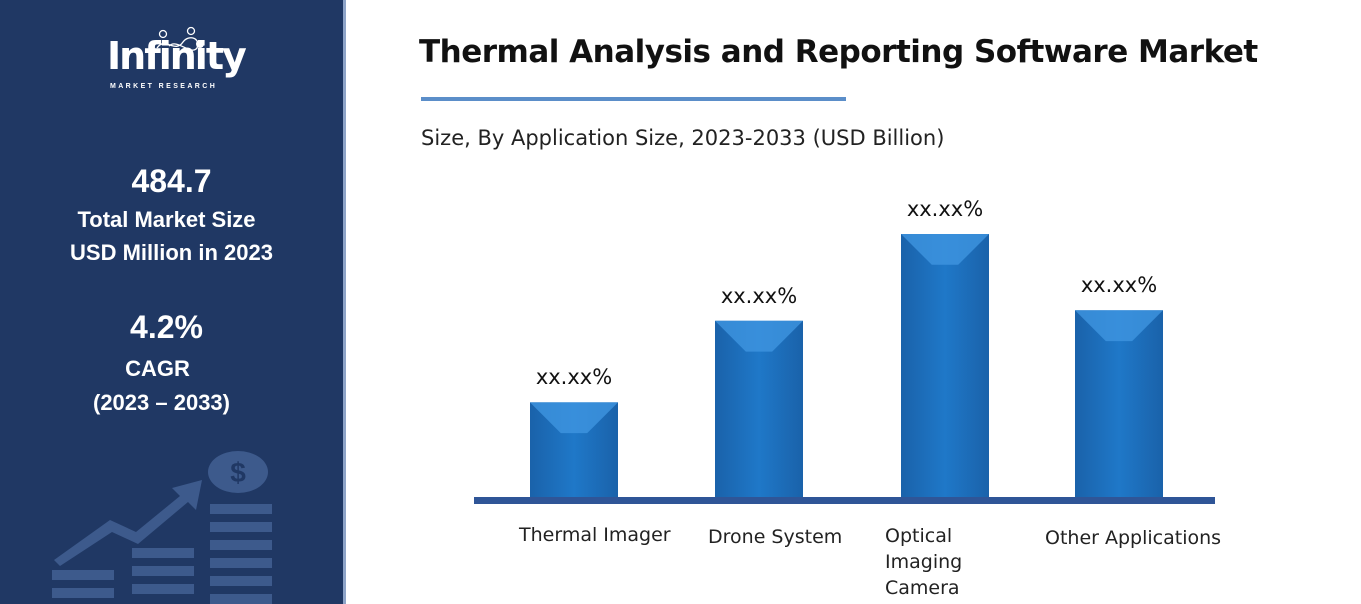 Image resolution: width=1361 pixels, height=604 pixels. I want to click on market-size-unit: USD Million in 2023, so click(171, 252).